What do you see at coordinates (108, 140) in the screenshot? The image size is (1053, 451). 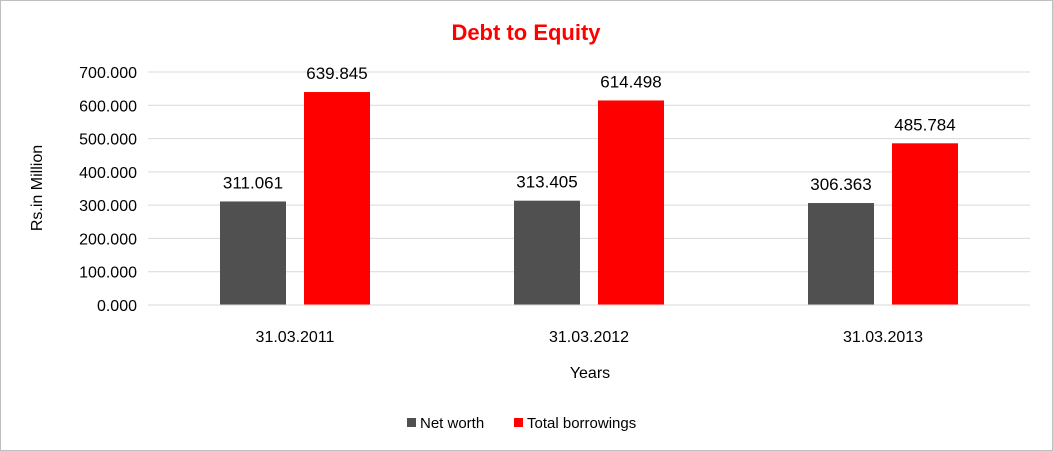 I see `y-tick-label: 500.000` at bounding box center [108, 140].